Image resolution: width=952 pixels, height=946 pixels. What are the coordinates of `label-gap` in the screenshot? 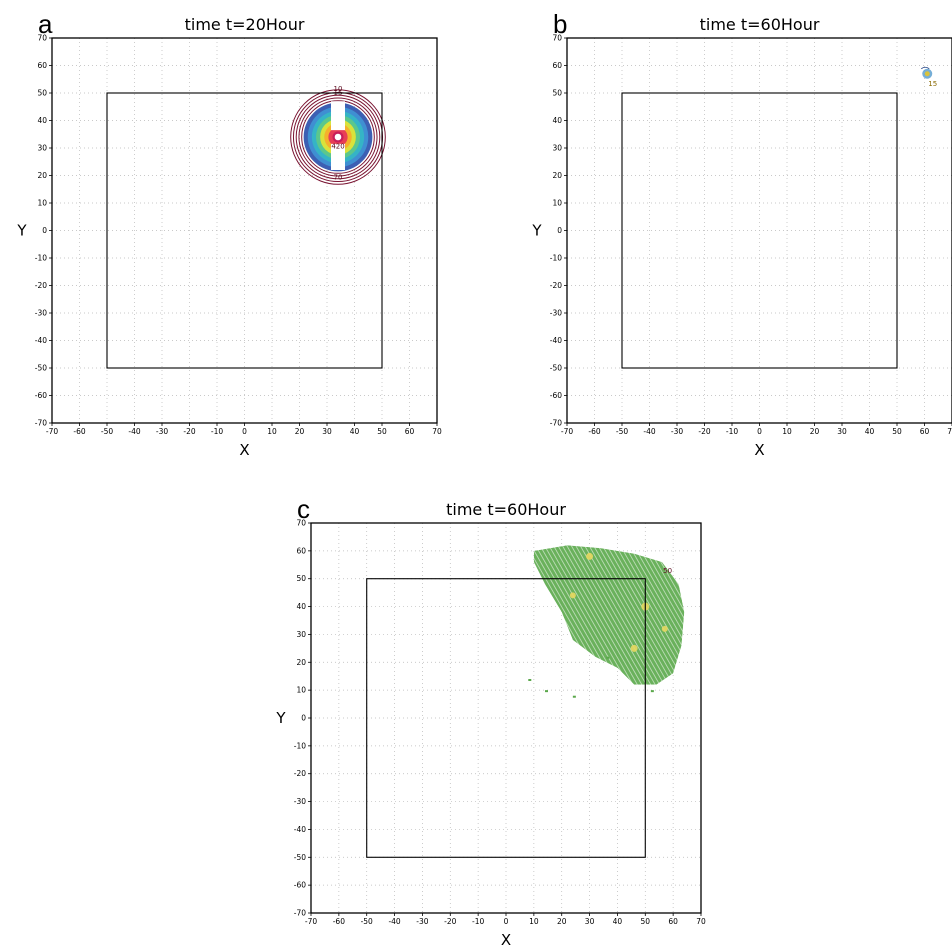 It's located at (338, 116).